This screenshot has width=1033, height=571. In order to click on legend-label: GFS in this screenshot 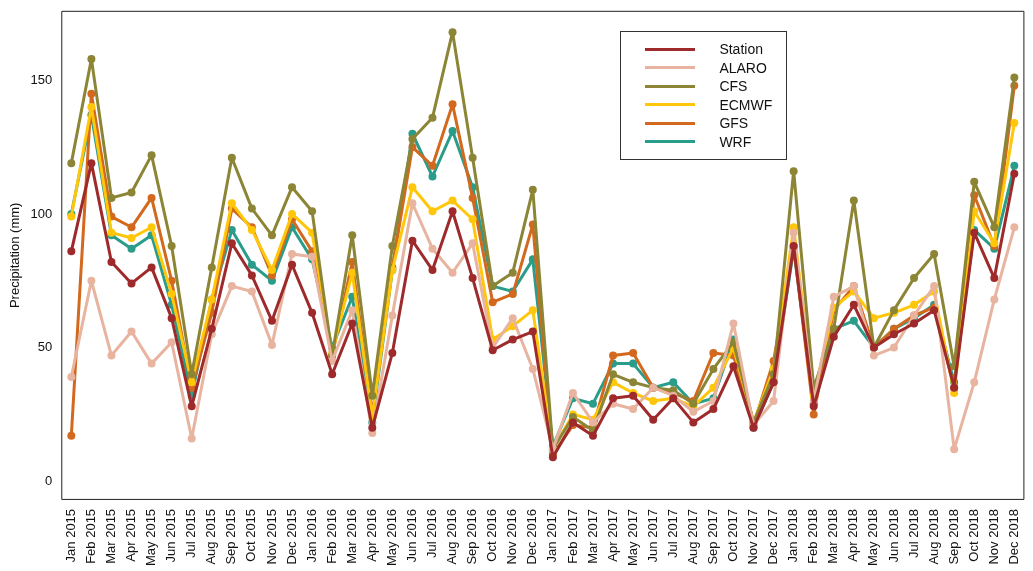, I will do `click(734, 123)`.